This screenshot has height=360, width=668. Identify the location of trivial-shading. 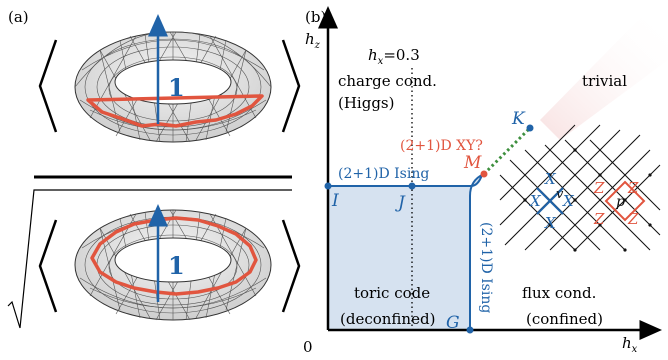
(604, 79).